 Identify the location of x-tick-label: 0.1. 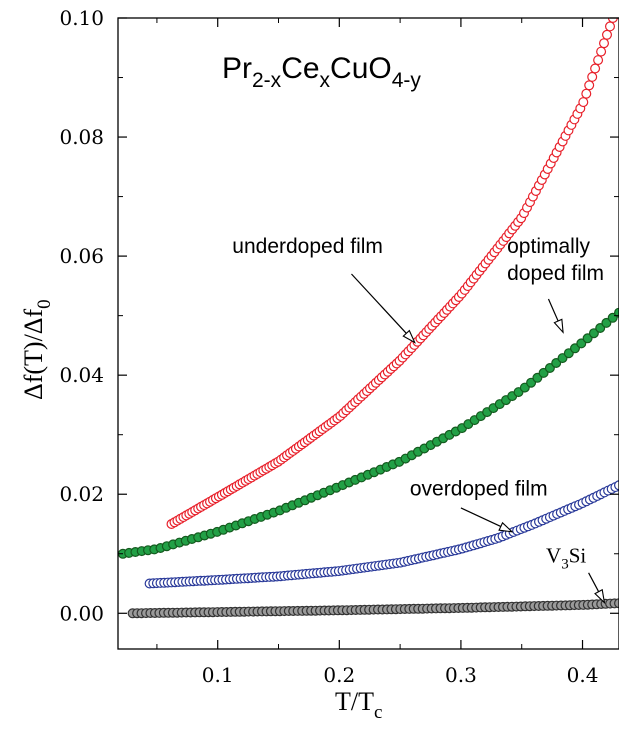
(218, 675).